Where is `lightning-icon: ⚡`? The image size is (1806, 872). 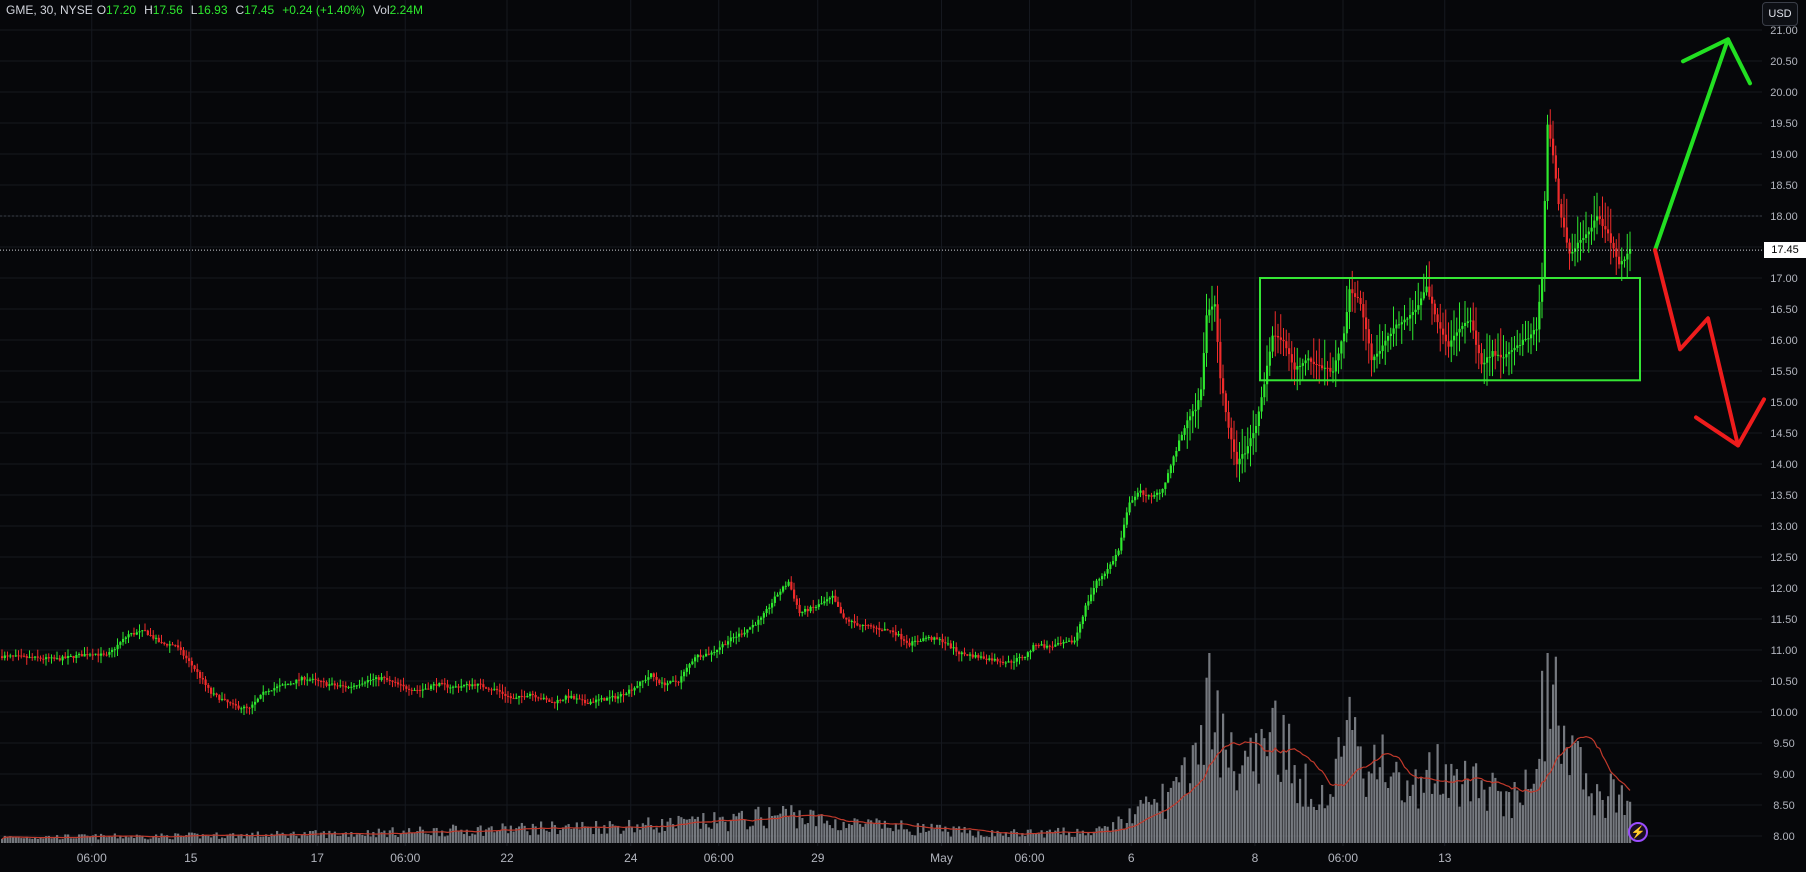
lightning-icon: ⚡ is located at coordinates (1638, 832).